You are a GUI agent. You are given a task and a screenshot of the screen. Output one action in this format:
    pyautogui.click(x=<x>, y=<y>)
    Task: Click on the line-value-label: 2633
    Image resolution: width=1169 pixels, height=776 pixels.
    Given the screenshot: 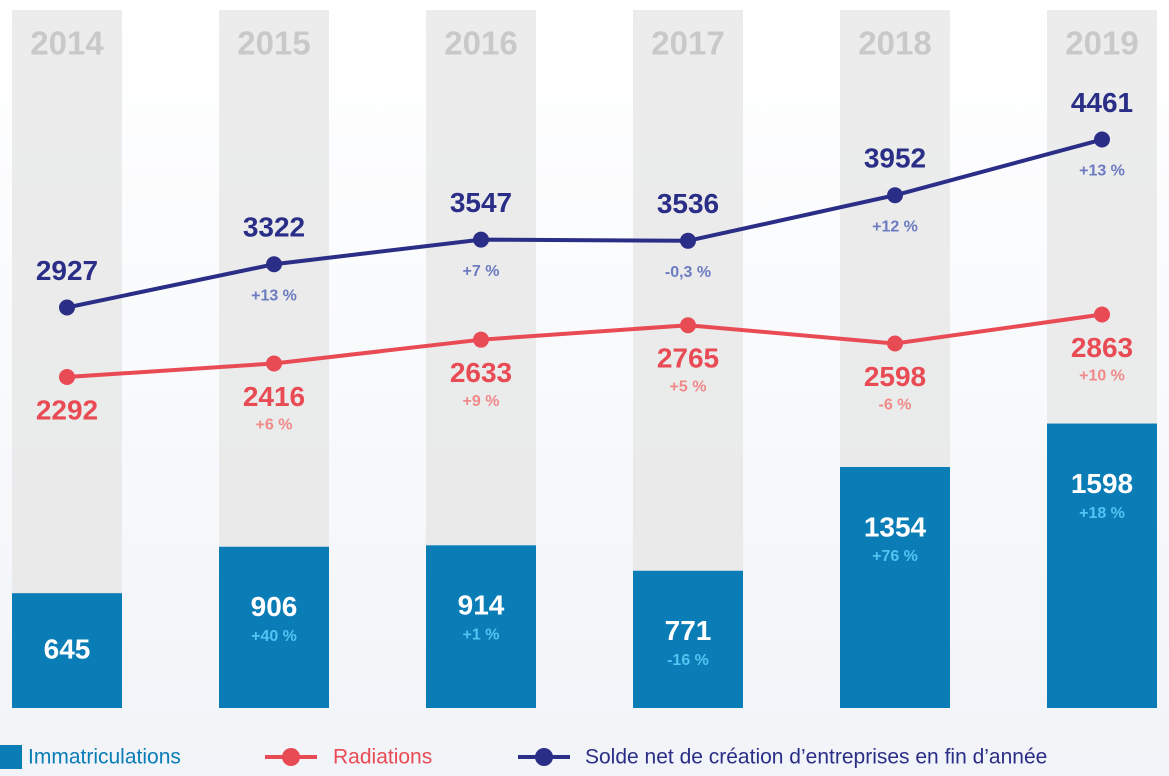 What is the action you would take?
    pyautogui.click(x=481, y=372)
    